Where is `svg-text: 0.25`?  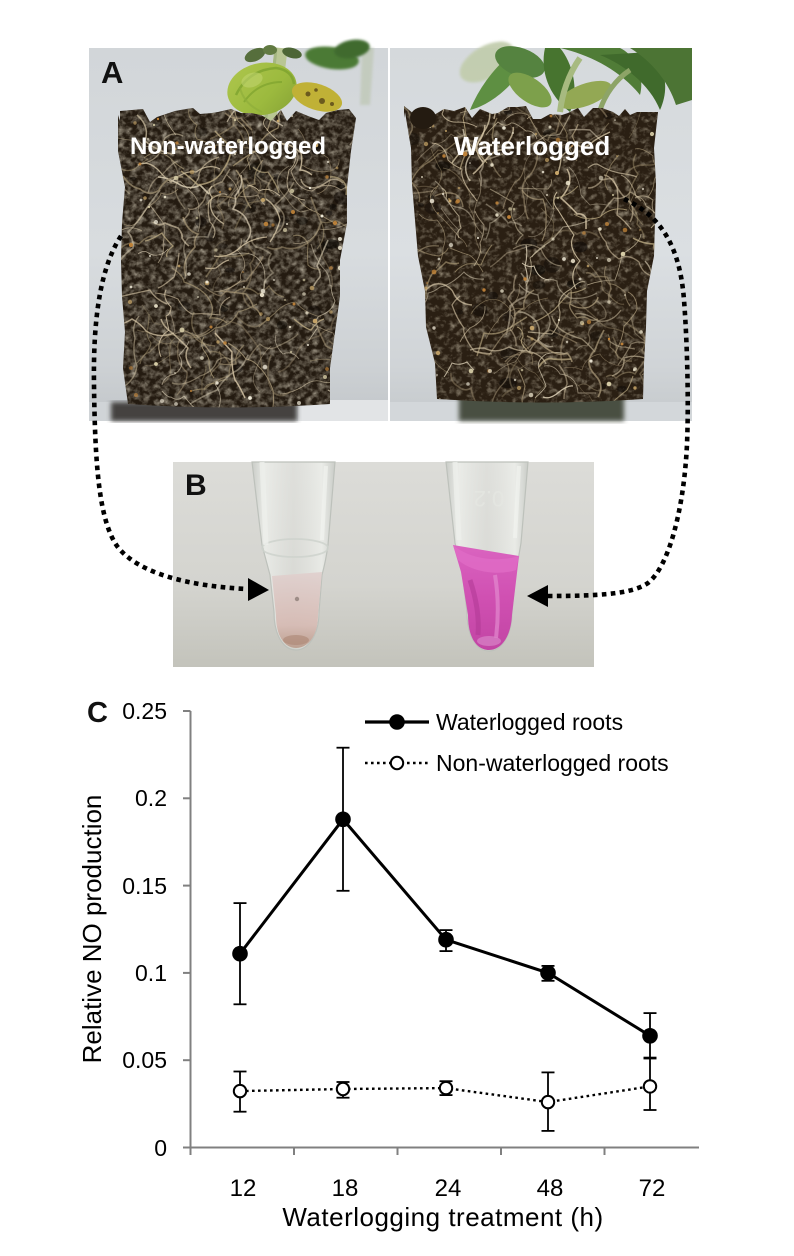
svg-text: 0.25 is located at coordinates (144, 711).